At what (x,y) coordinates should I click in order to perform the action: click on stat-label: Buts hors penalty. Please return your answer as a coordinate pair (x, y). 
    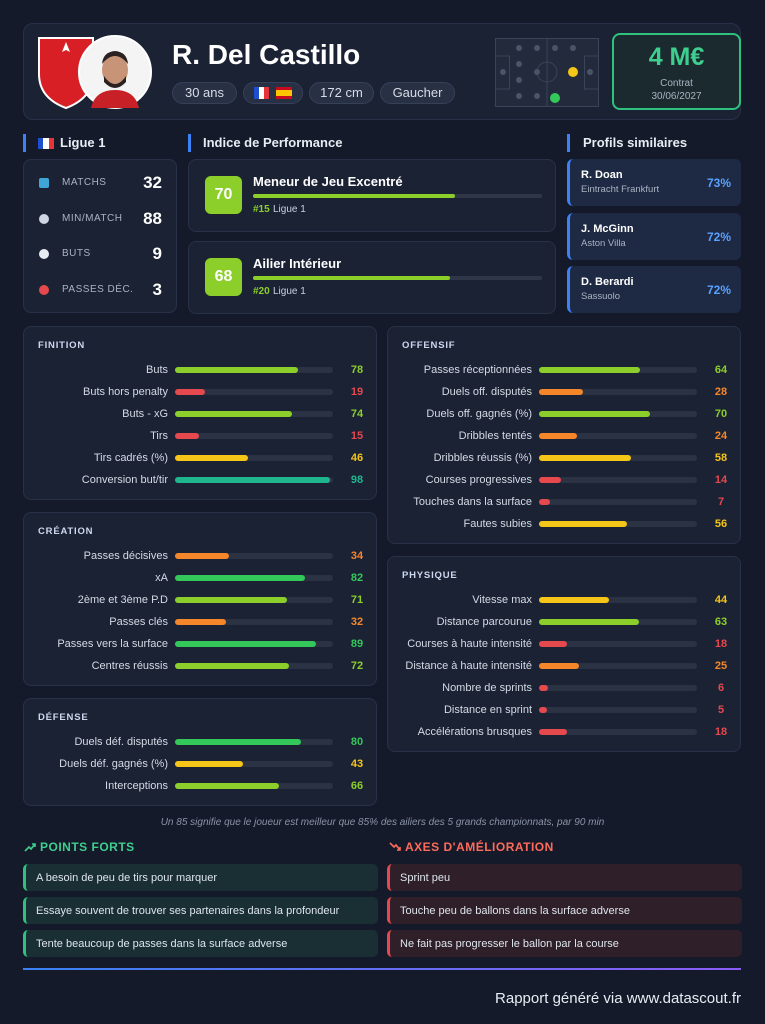
    Looking at the image, I should click on (125, 392).